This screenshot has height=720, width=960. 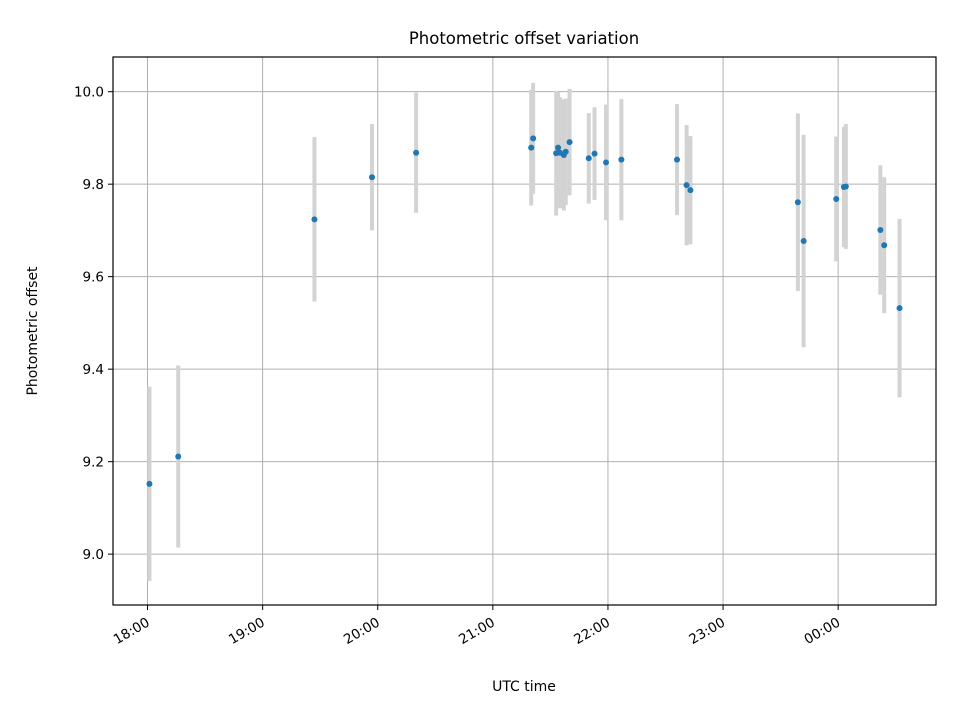 What do you see at coordinates (89, 93) in the screenshot?
I see `y-tick-label: 10.0` at bounding box center [89, 93].